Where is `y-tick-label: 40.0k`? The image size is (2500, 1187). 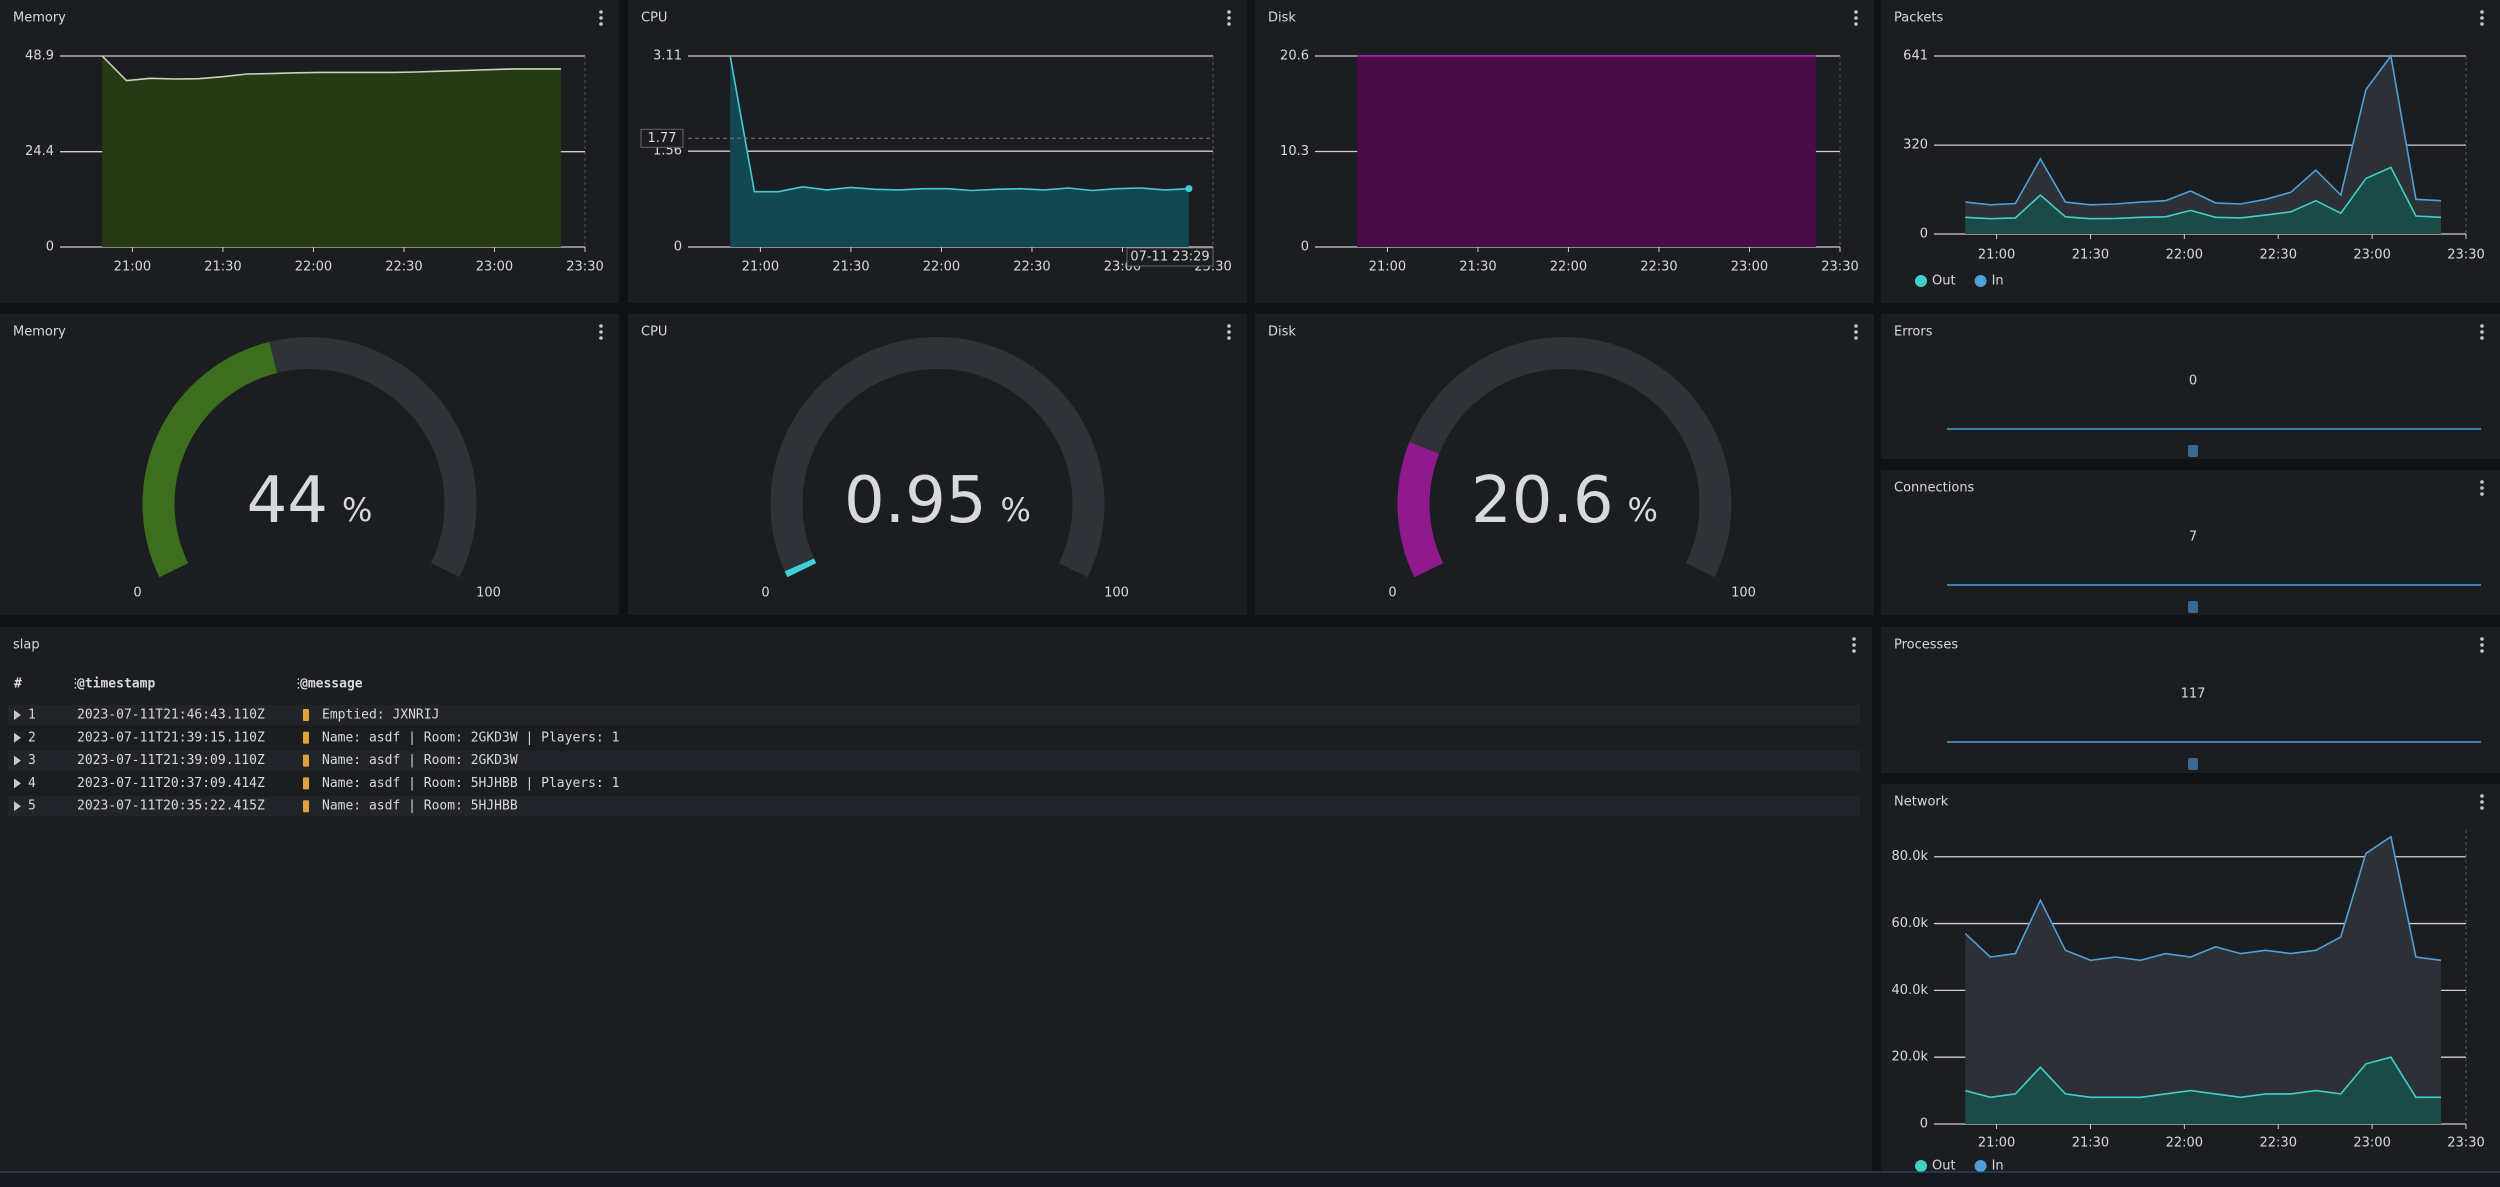
y-tick-label: 40.0k is located at coordinates (1910, 990).